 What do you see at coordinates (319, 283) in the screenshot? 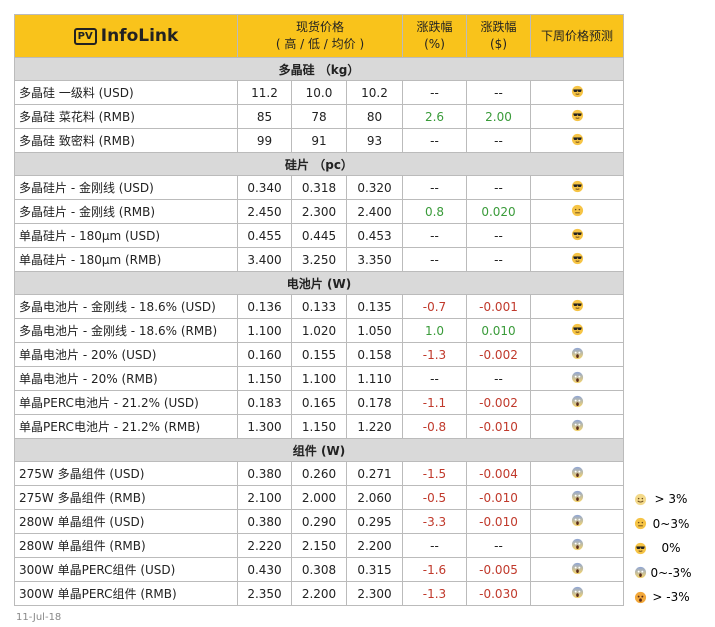
I see `section-title: 电池片 (W)` at bounding box center [319, 283].